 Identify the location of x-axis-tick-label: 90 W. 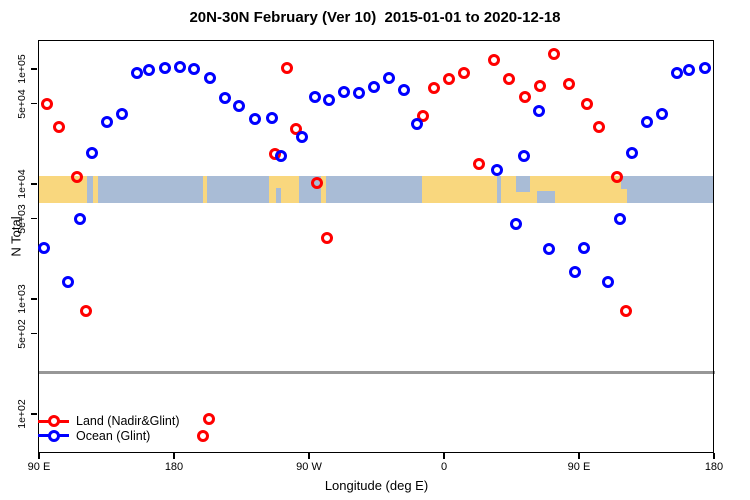
(309, 467).